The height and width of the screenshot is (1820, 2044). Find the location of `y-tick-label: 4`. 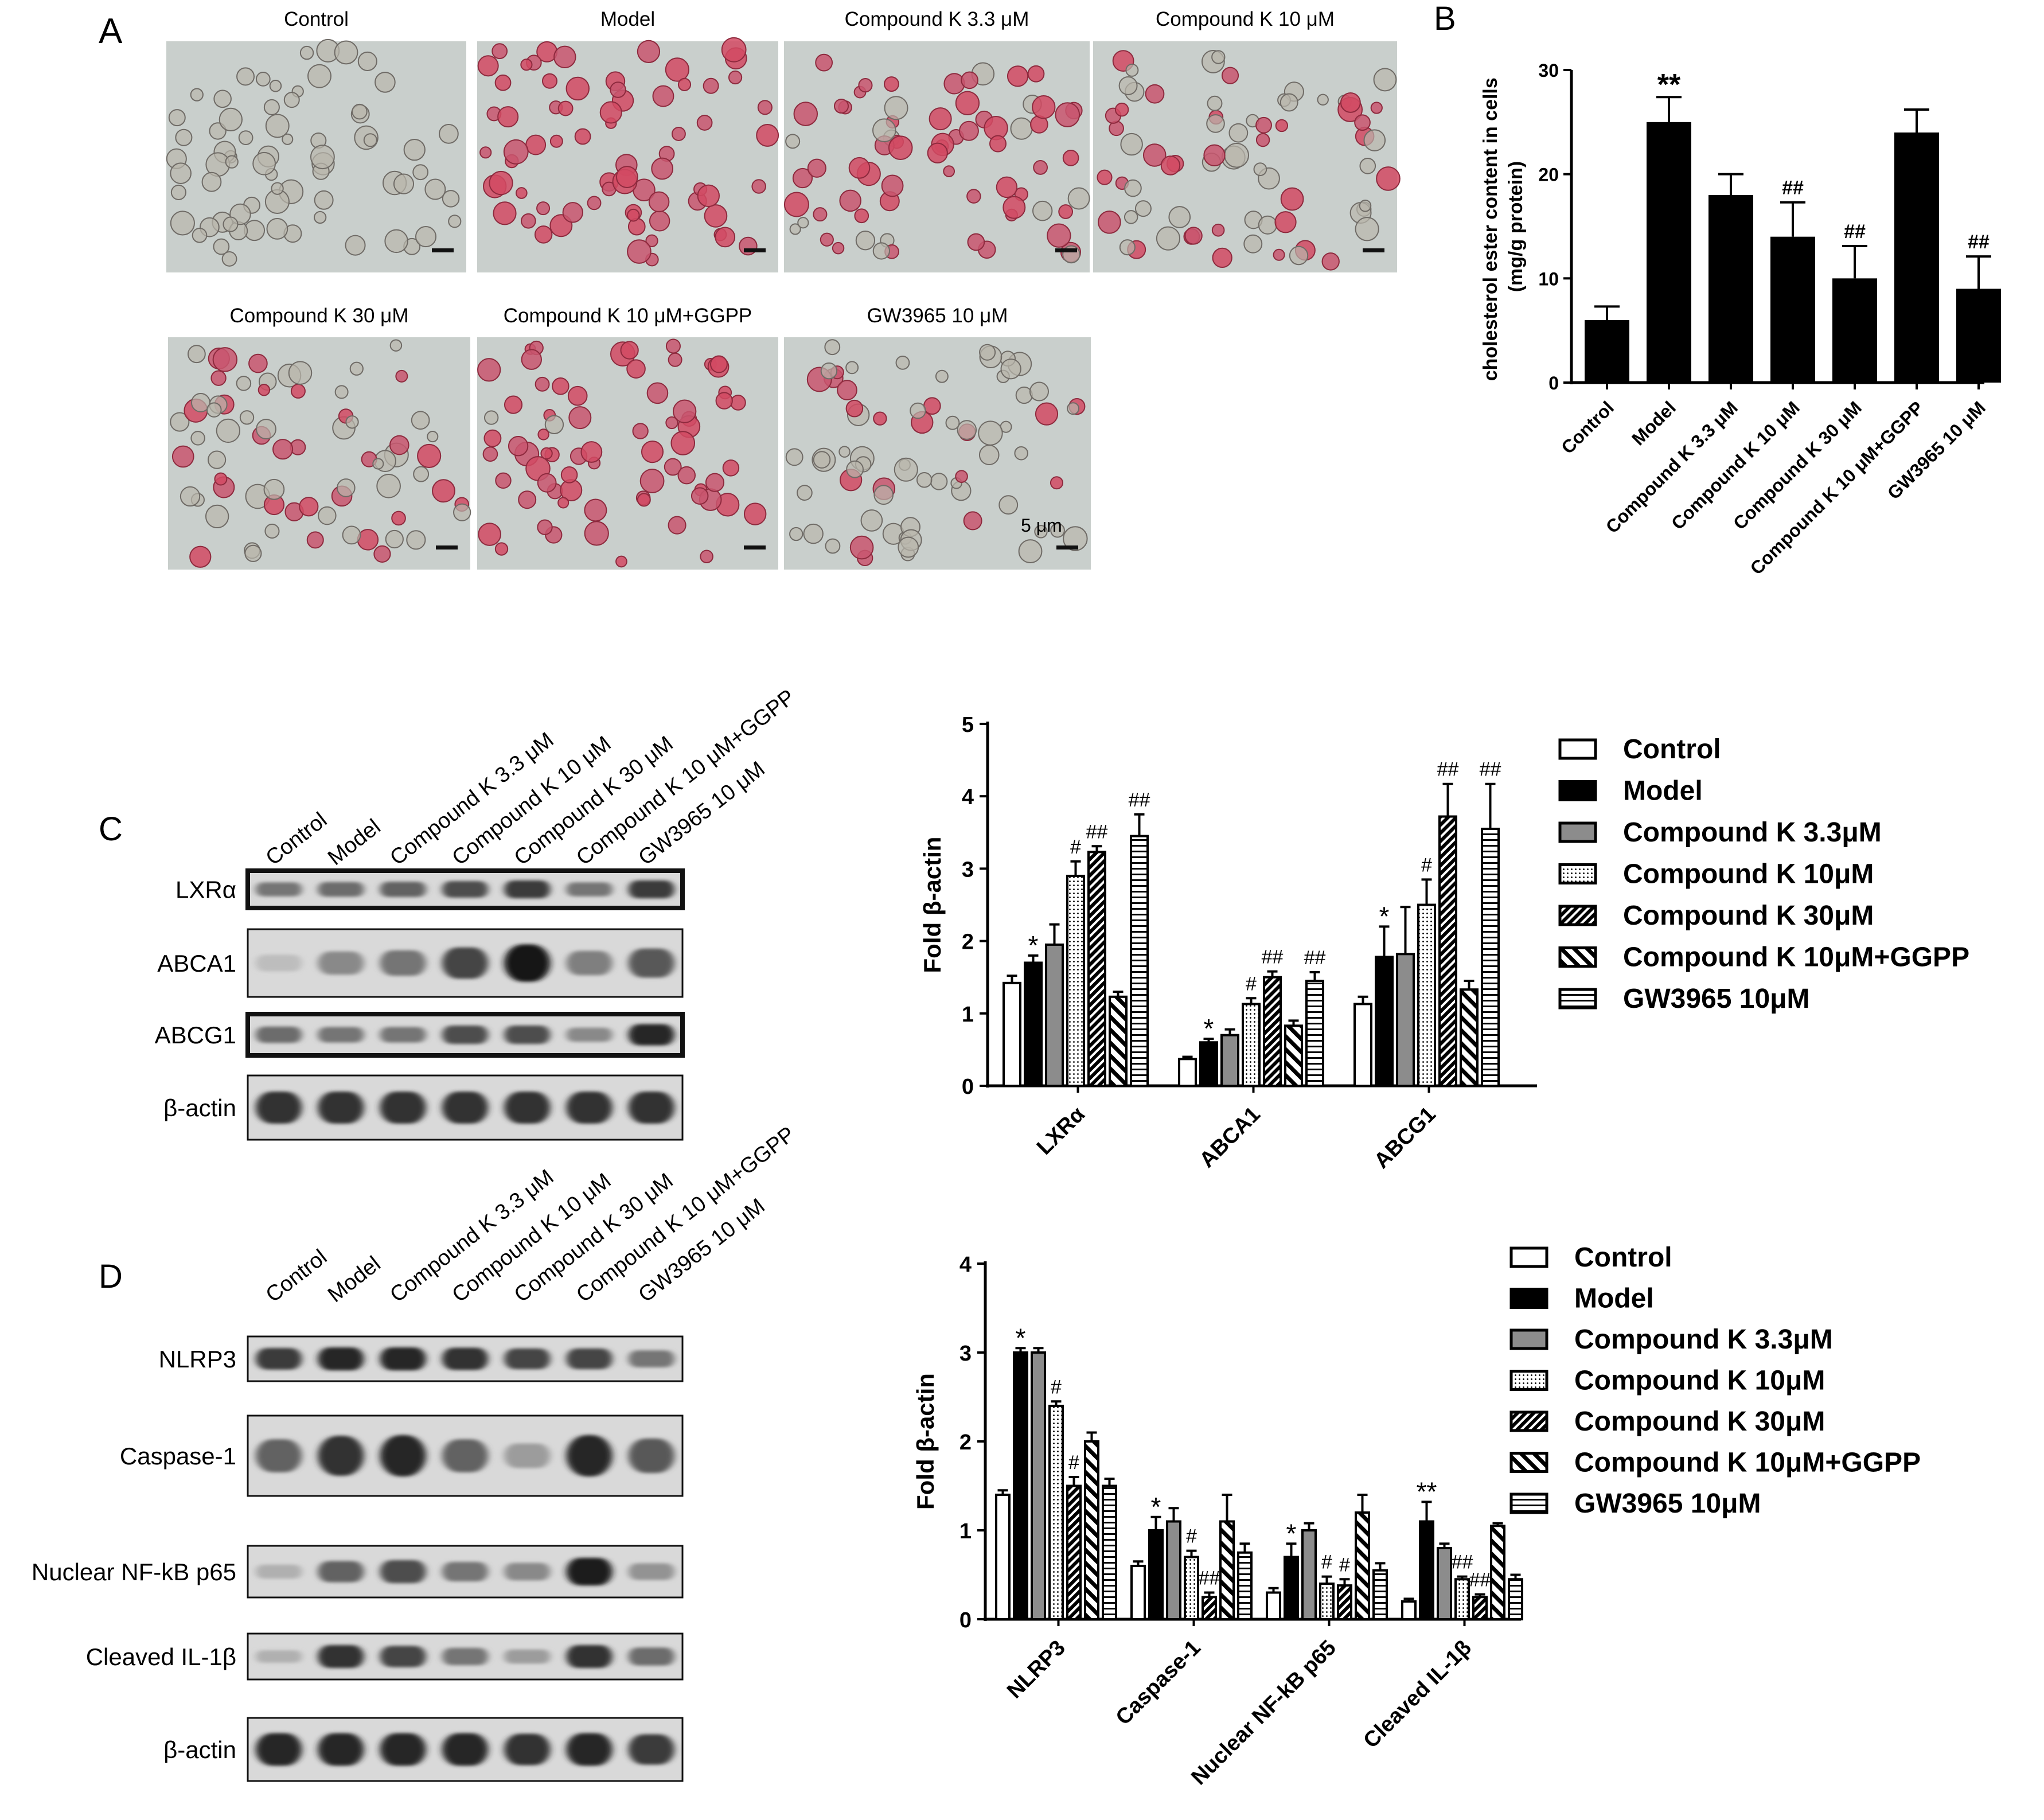

y-tick-label: 4 is located at coordinates (968, 797).